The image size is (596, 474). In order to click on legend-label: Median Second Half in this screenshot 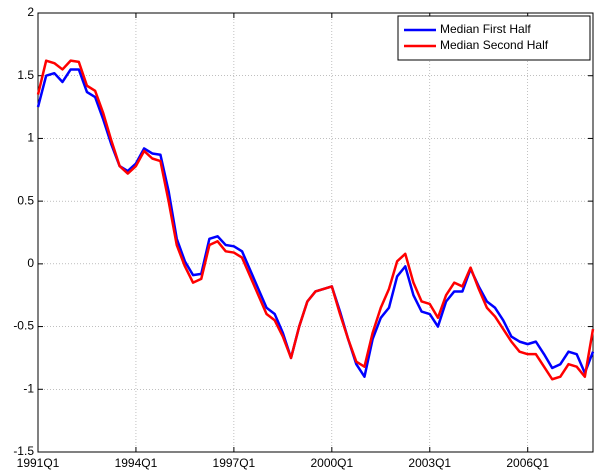, I will do `click(494, 45)`.